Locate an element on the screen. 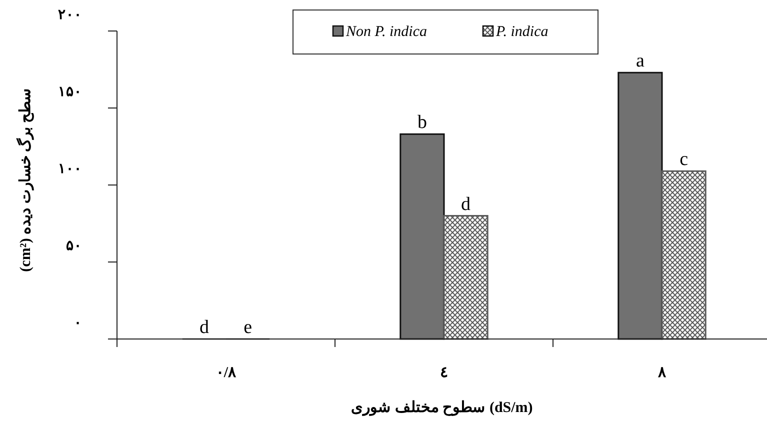 Image resolution: width=767 pixels, height=437 pixels. y-tick-label: ۵۰ is located at coordinates (74, 246).